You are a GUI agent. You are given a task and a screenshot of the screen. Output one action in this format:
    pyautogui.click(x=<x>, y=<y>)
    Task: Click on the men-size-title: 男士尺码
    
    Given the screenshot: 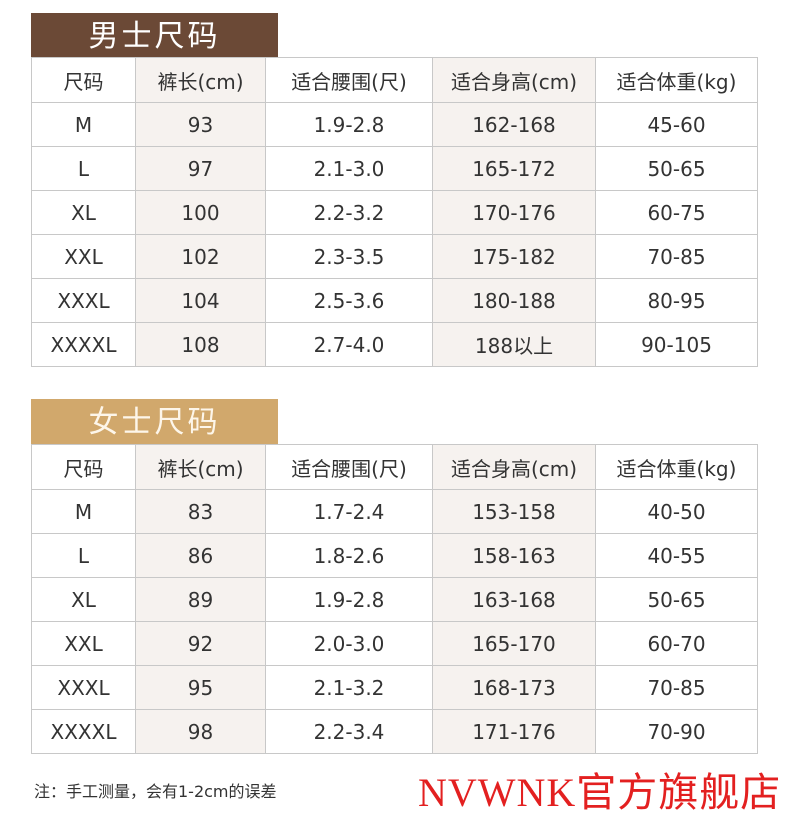 What is the action you would take?
    pyautogui.click(x=154, y=35)
    